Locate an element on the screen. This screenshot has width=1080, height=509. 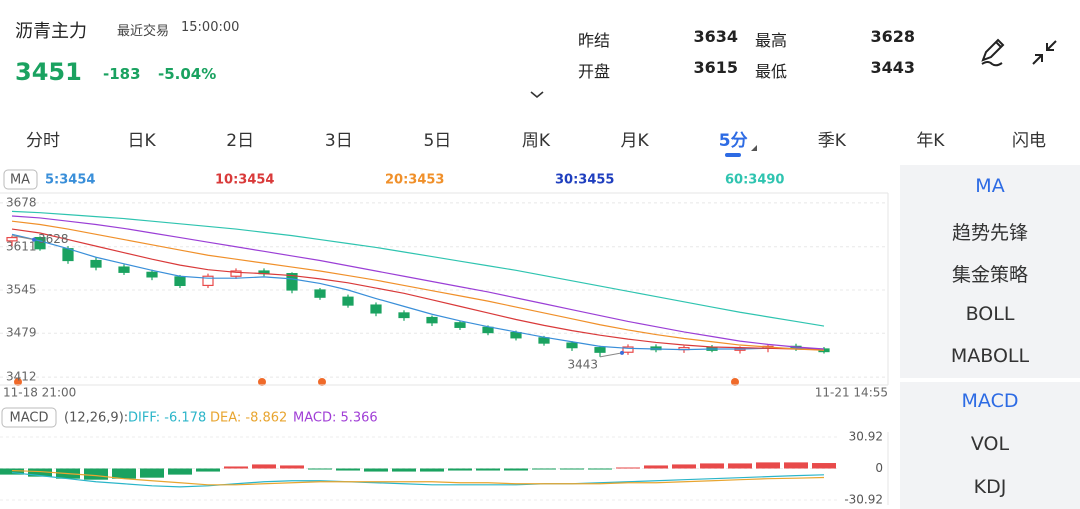
period-tab: 日K is located at coordinates (141, 141).